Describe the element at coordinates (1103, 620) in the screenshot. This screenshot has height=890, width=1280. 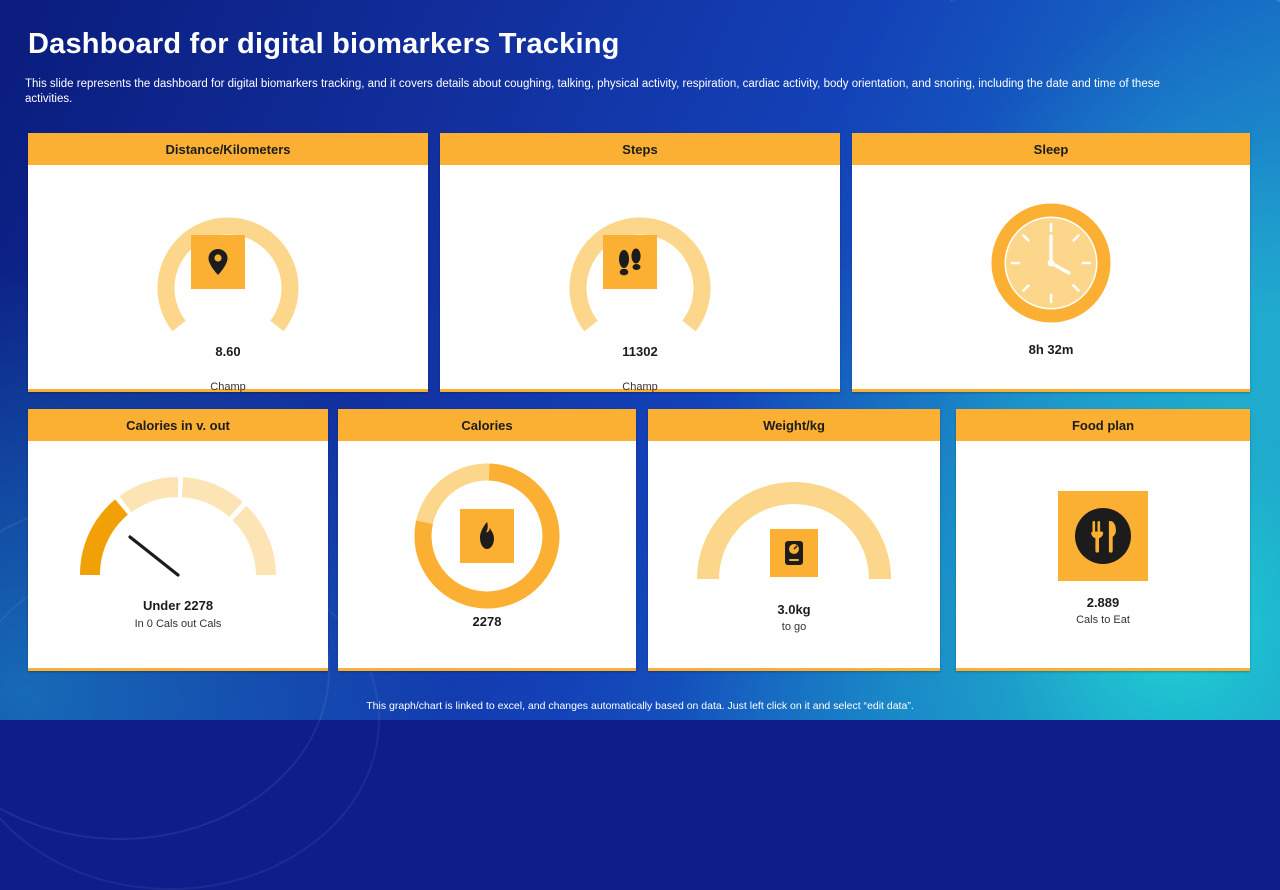
I see `food-plan-sub: Cals to Eat` at that location.